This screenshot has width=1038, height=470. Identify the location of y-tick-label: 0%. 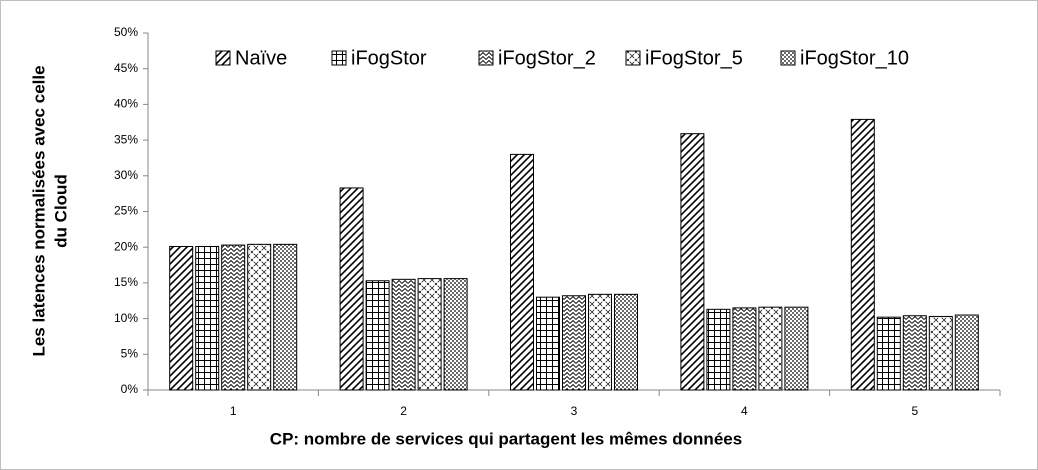
(130, 389).